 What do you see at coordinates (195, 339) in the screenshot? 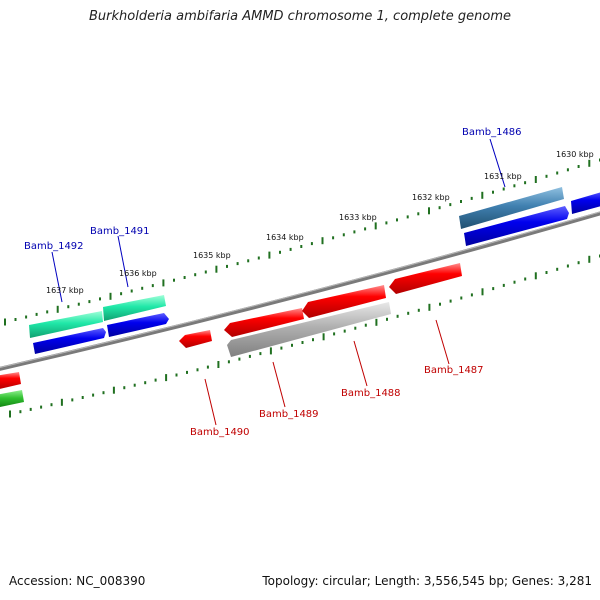
I see `gene-bamb-1490-cds` at bounding box center [195, 339].